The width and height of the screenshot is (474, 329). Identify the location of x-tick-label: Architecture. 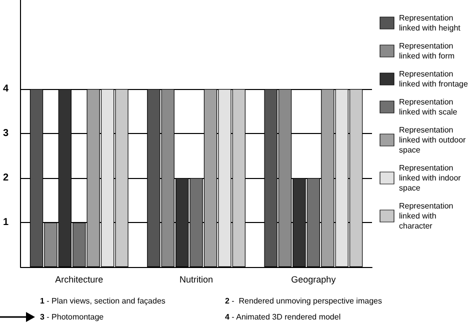
(79, 279).